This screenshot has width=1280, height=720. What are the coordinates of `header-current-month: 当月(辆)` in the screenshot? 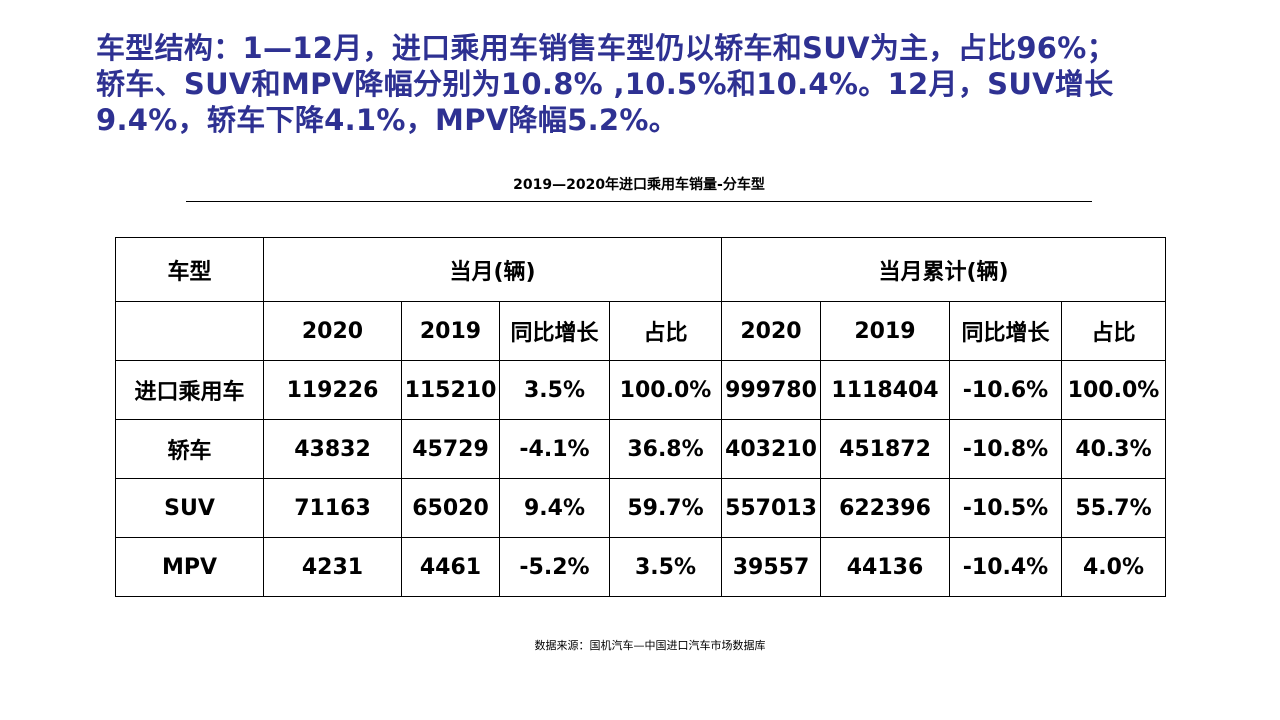 It's located at (492, 269).